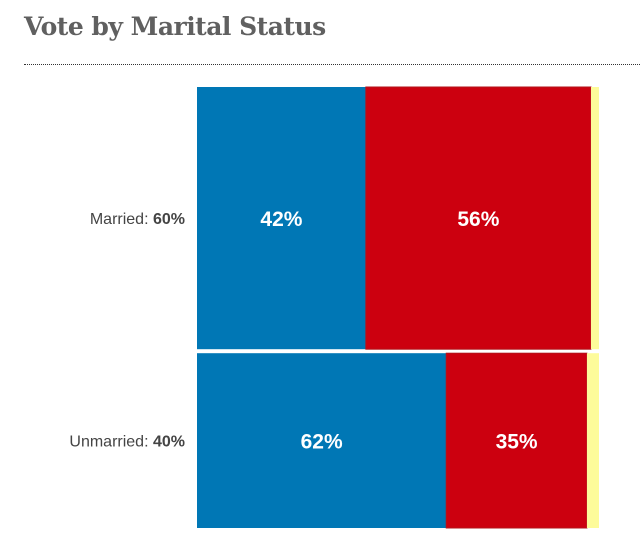  Describe the element at coordinates (121, 219) in the screenshot. I see `row-label-name: Married:` at that location.